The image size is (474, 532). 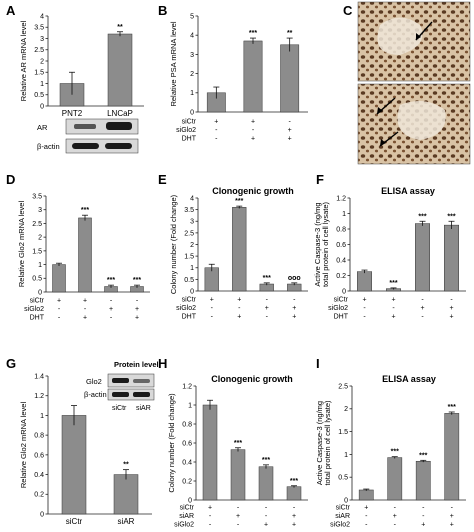 I want to click on y-tick-label-f: 0.2, so click(x=341, y=276).